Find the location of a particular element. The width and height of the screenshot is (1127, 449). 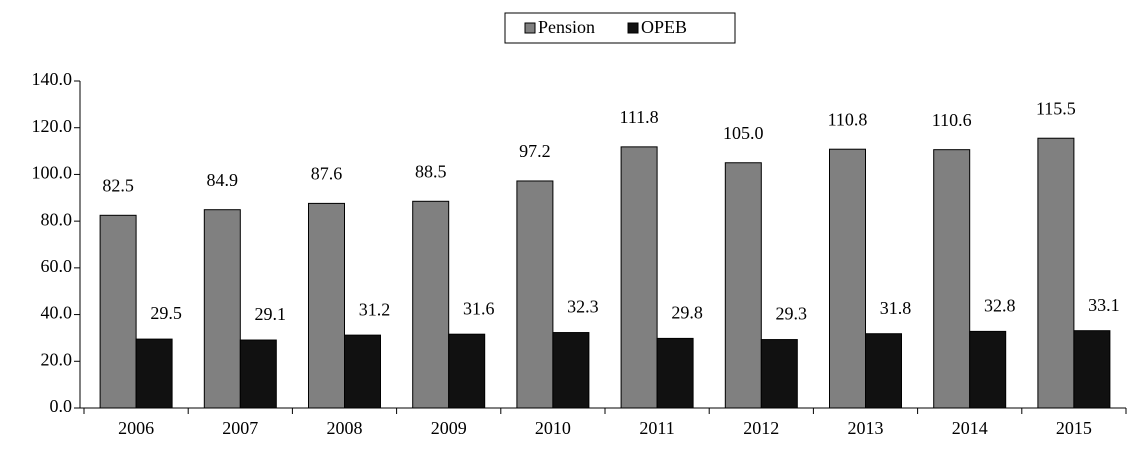

value-label: 32.8 is located at coordinates (1000, 306).